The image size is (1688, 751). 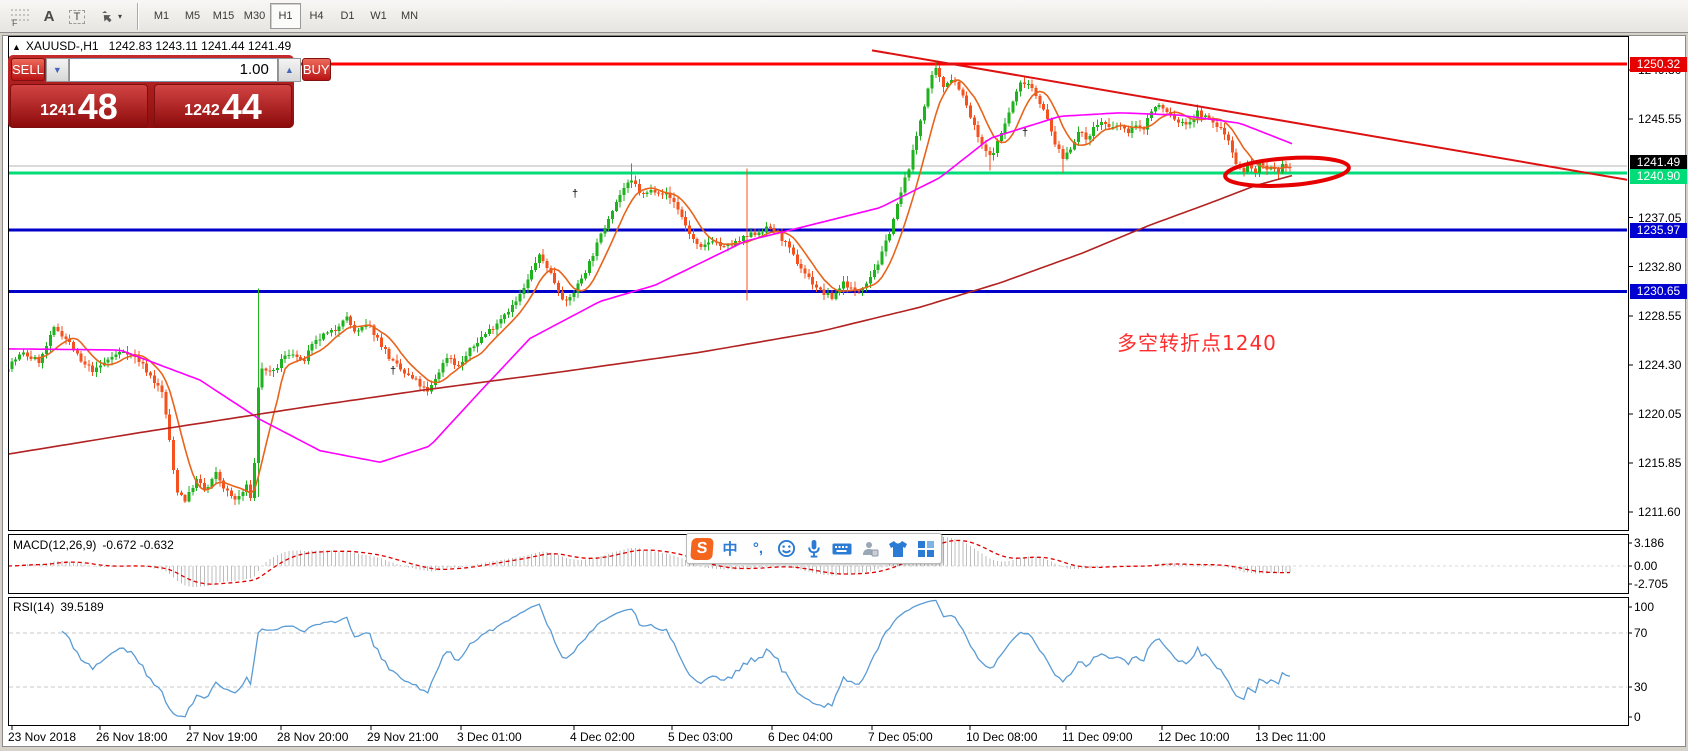 What do you see at coordinates (800, 737) in the screenshot?
I see `time-axis-label: 6 Dec 04:00` at bounding box center [800, 737].